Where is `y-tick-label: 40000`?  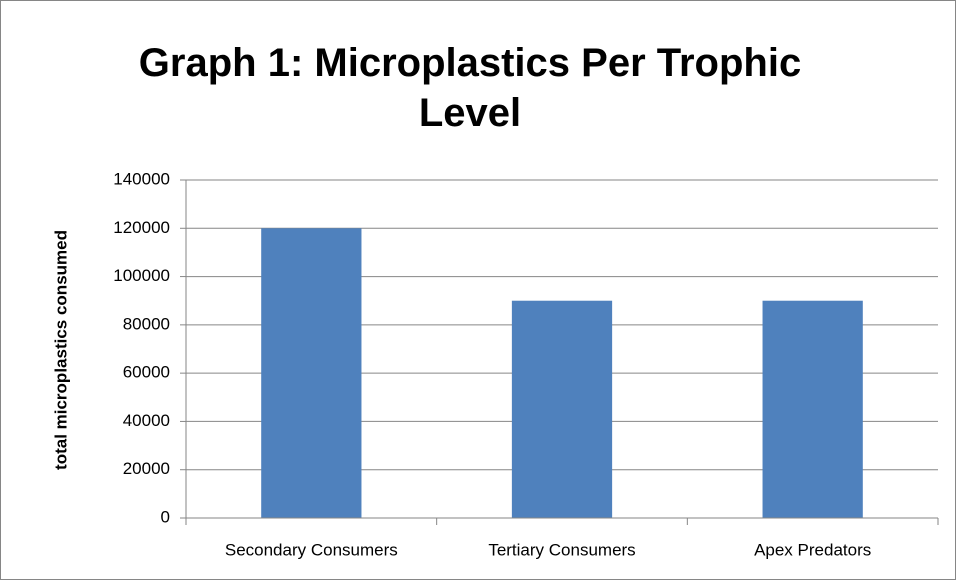
y-tick-label: 40000 is located at coordinates (146, 420).